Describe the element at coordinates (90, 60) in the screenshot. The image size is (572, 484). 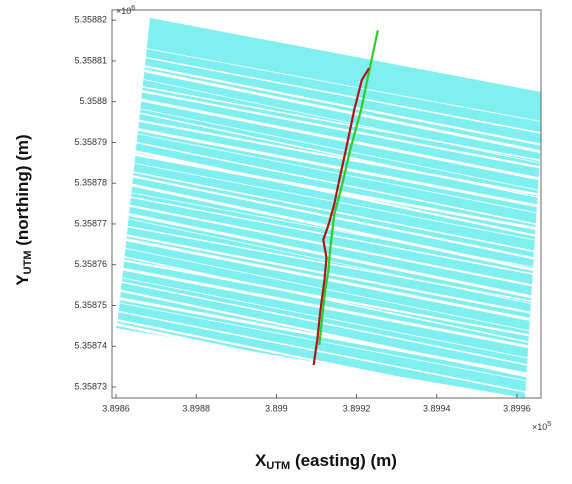
I see `y-tick-label: 5.35881` at that location.